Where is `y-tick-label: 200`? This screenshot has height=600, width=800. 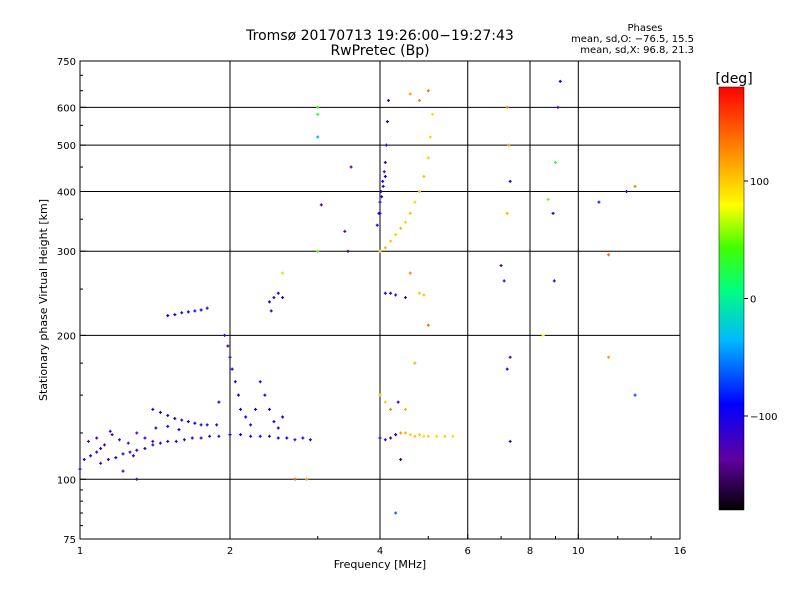
y-tick-label: 200 is located at coordinates (66, 336).